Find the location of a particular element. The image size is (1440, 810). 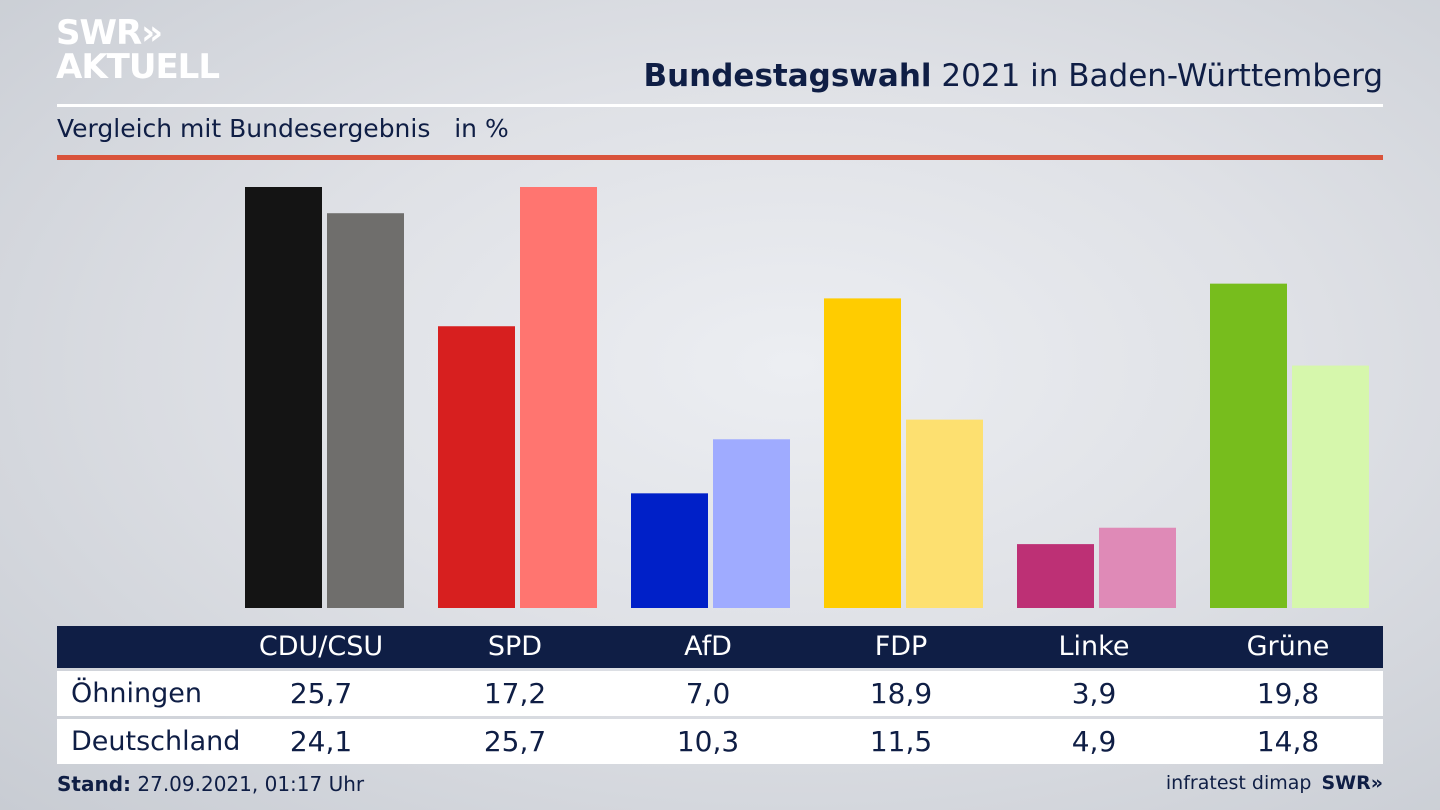

stand-label: Stand: is located at coordinates (94, 784).